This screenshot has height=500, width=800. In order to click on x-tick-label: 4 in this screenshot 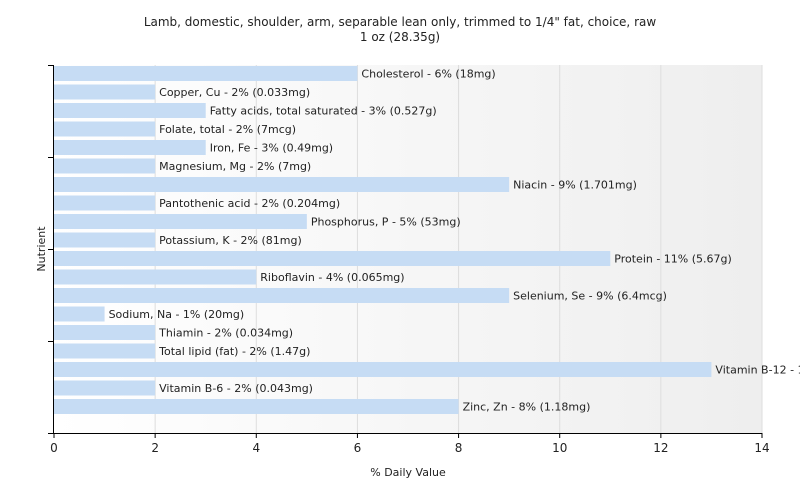, I will do `click(256, 448)`.